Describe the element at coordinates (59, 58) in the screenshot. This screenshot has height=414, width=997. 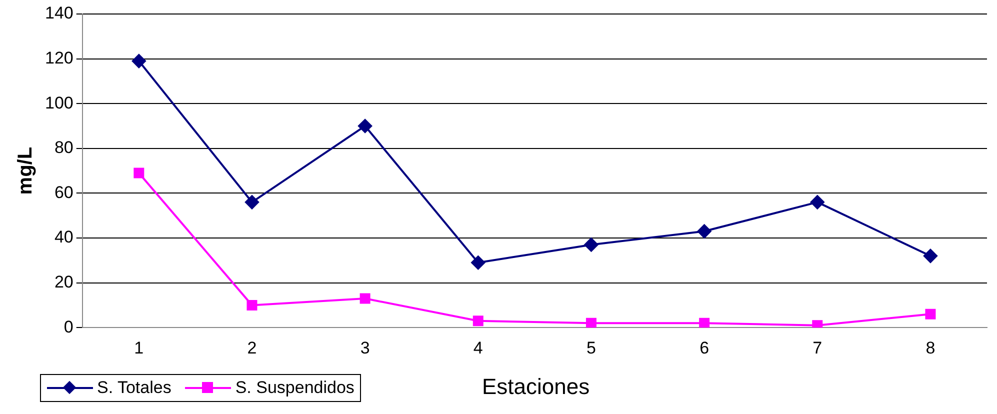
I see `y-tick-label: 120` at that location.